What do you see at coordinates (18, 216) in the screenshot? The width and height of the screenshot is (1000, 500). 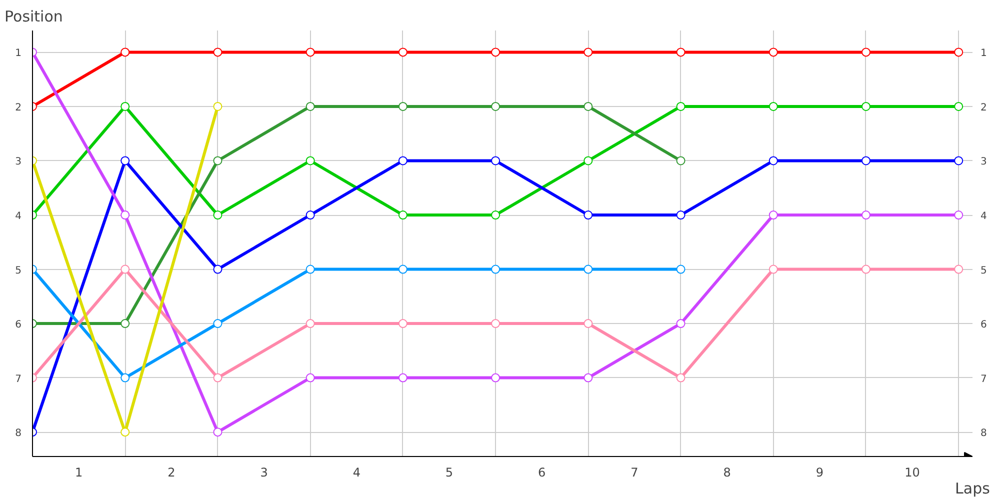 I see `y-tick-label: 4` at bounding box center [18, 216].